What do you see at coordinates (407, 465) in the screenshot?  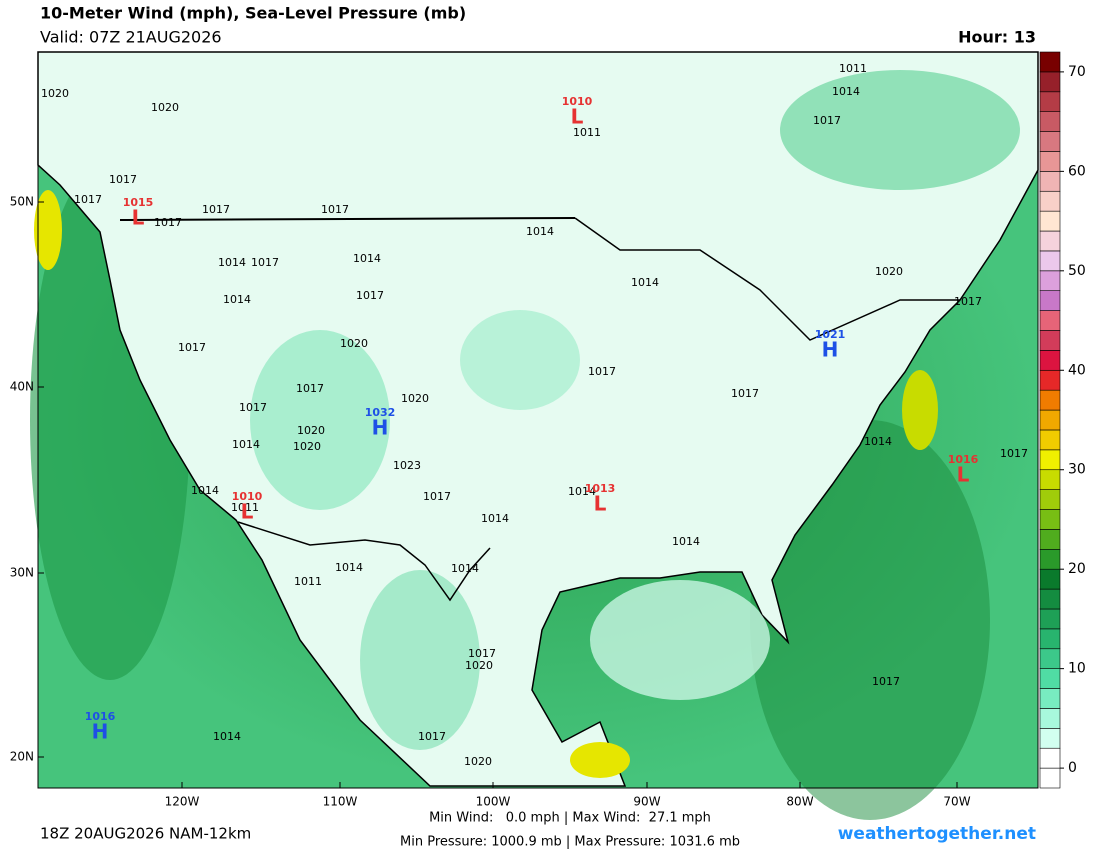 I see `isobar-label: 1023` at bounding box center [407, 465].